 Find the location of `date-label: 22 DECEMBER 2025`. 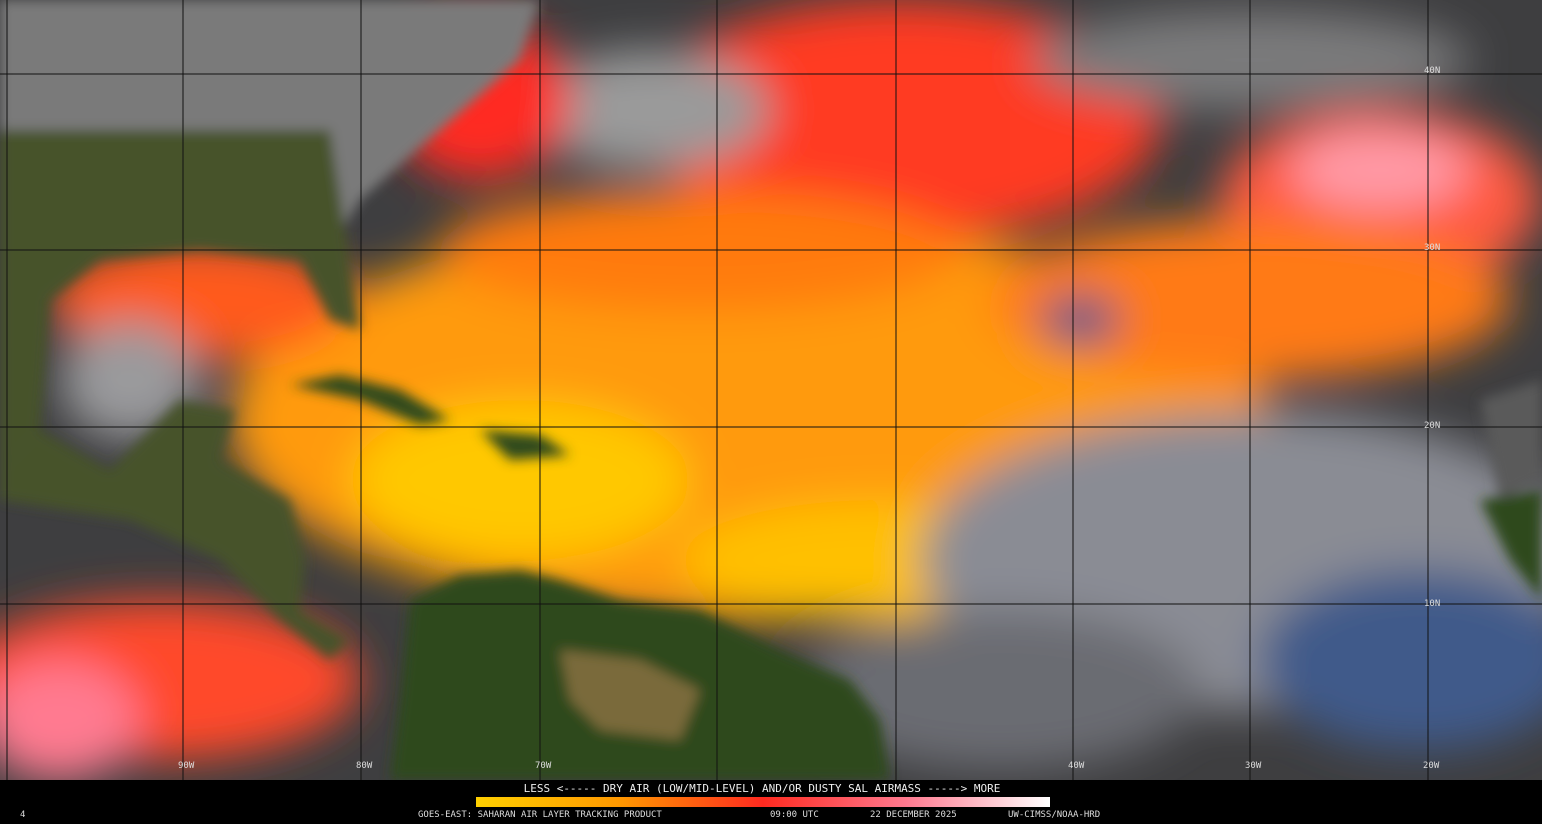

date-label: 22 DECEMBER 2025 is located at coordinates (913, 815).